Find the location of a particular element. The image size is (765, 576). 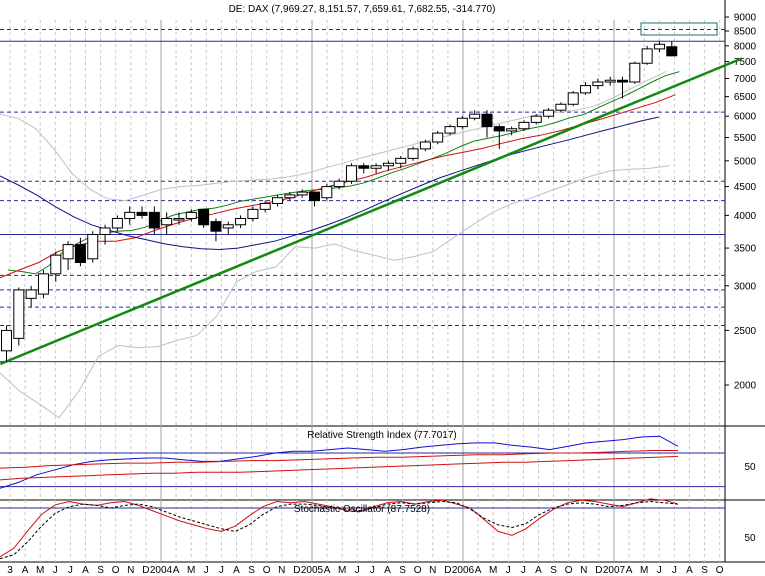

price-axis-tick-label: 3000 is located at coordinates (745, 286).